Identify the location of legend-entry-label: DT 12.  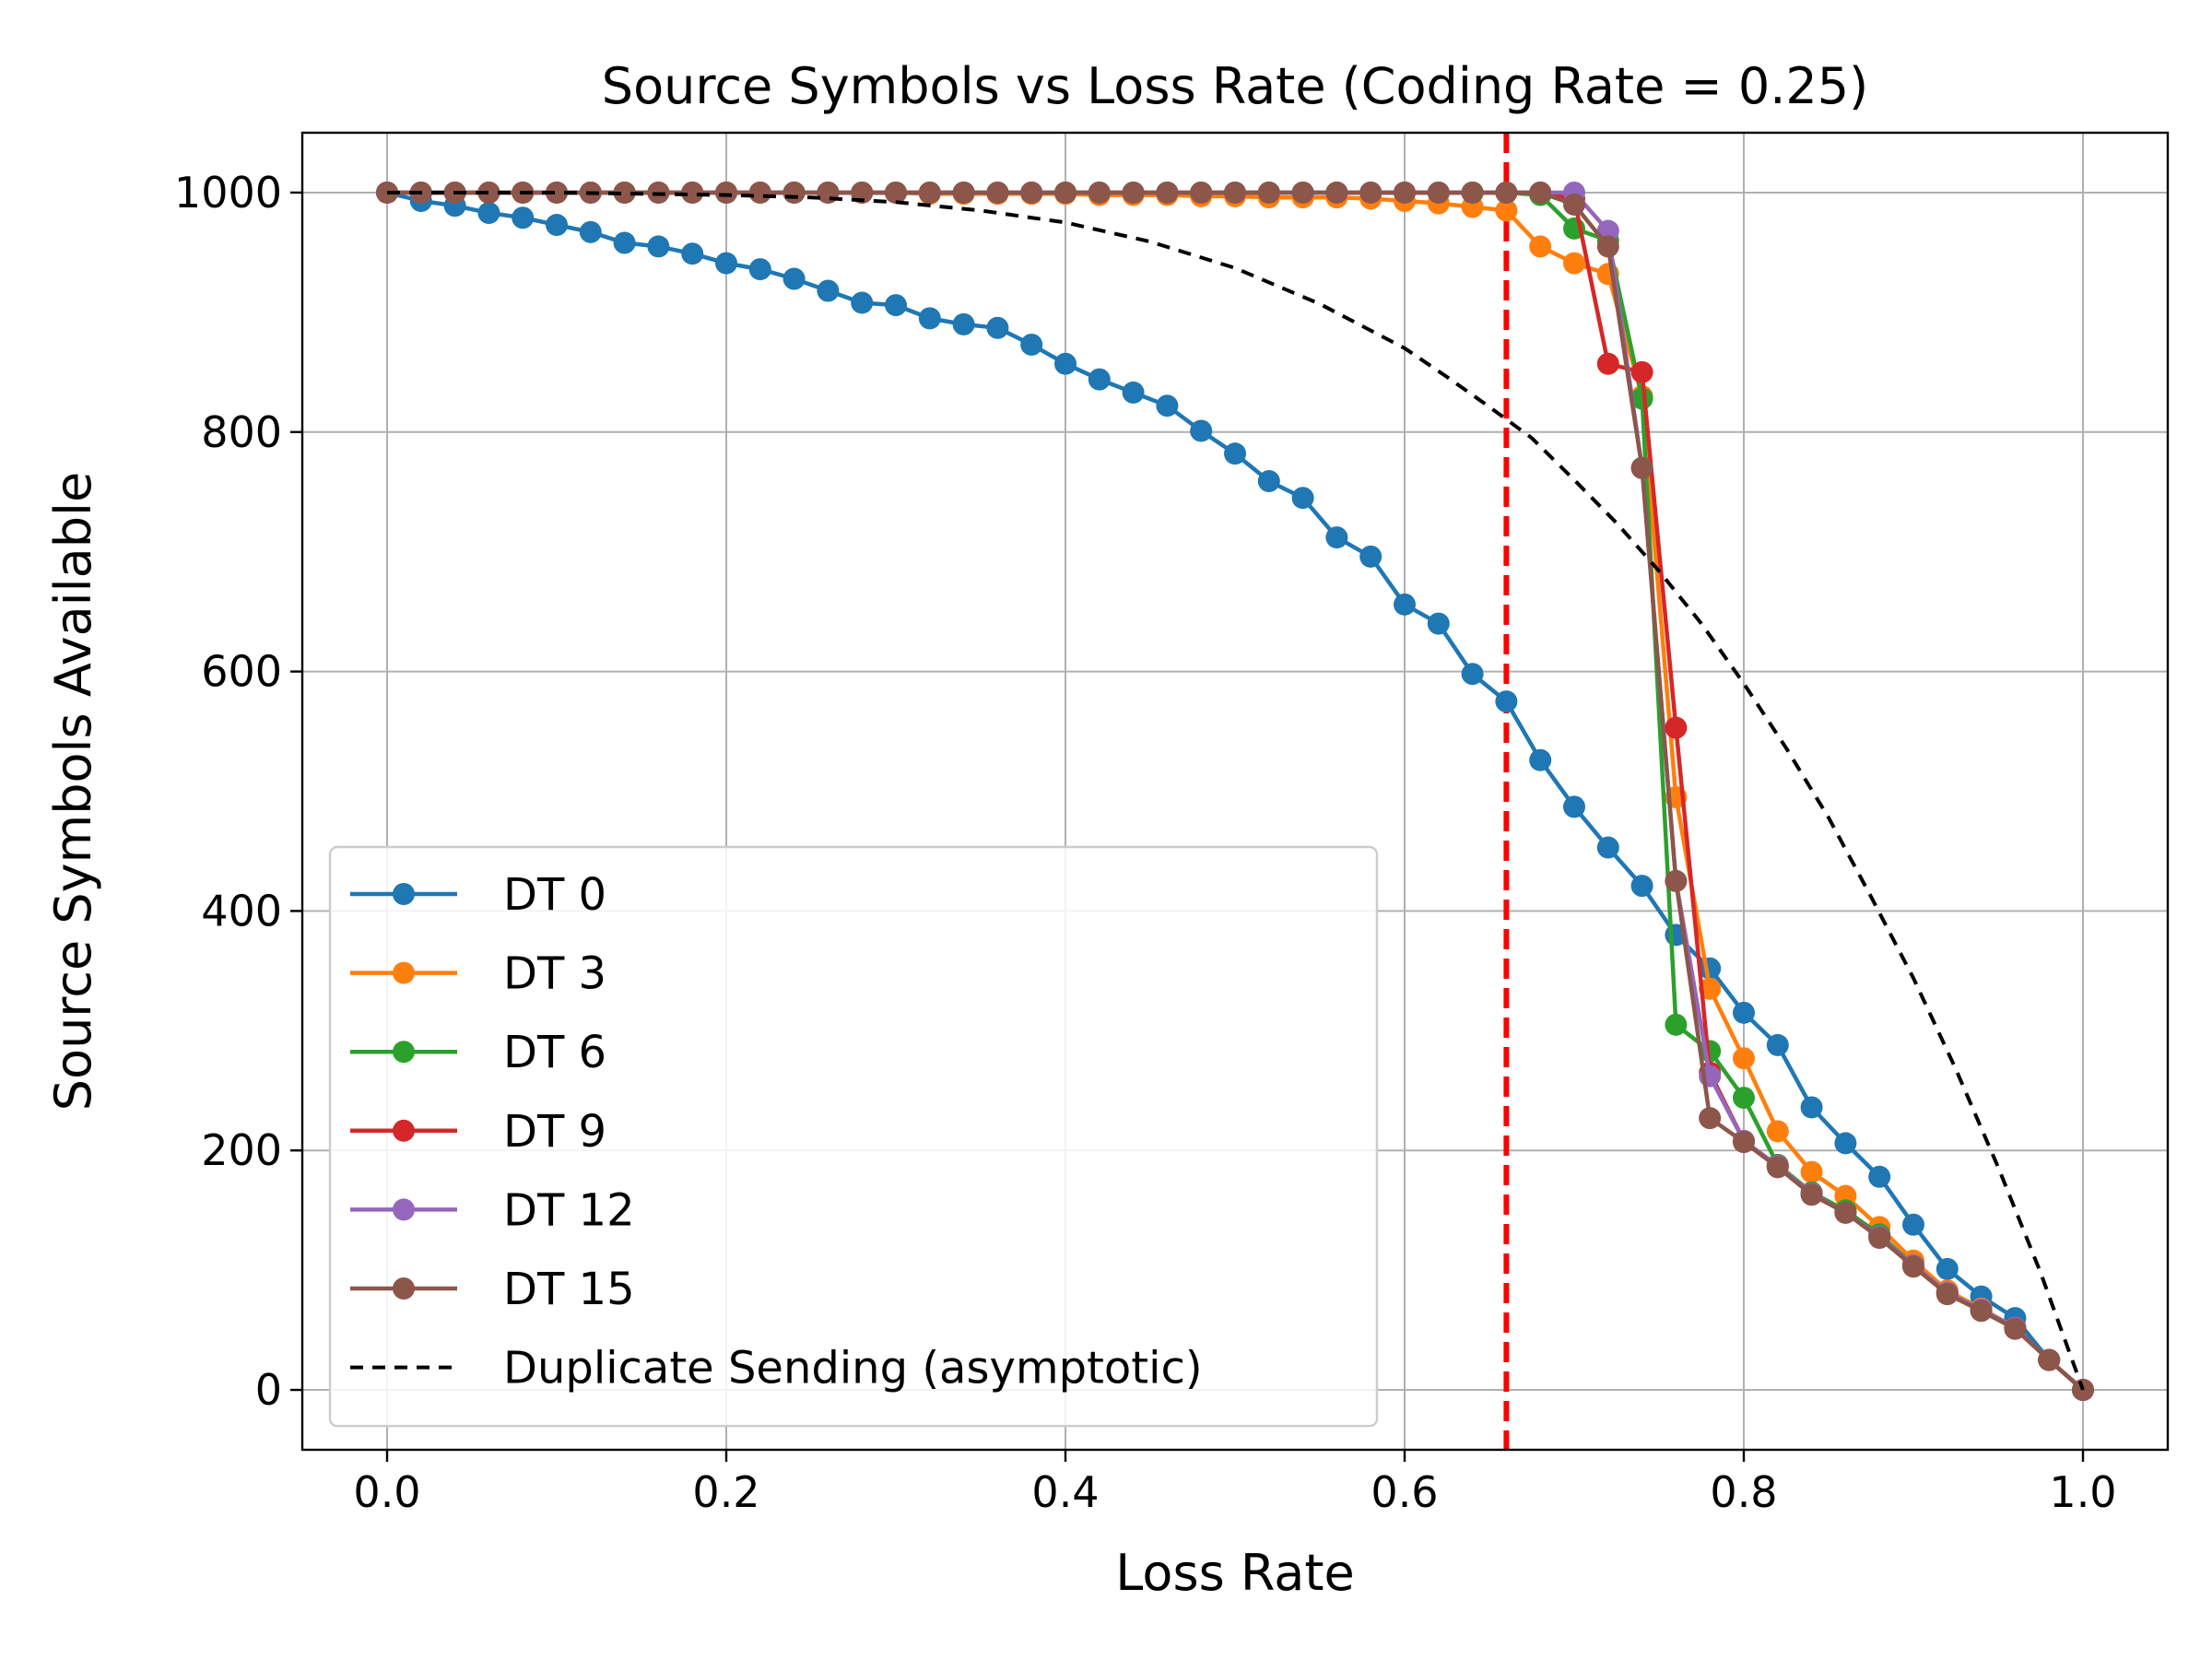
(569, 1210).